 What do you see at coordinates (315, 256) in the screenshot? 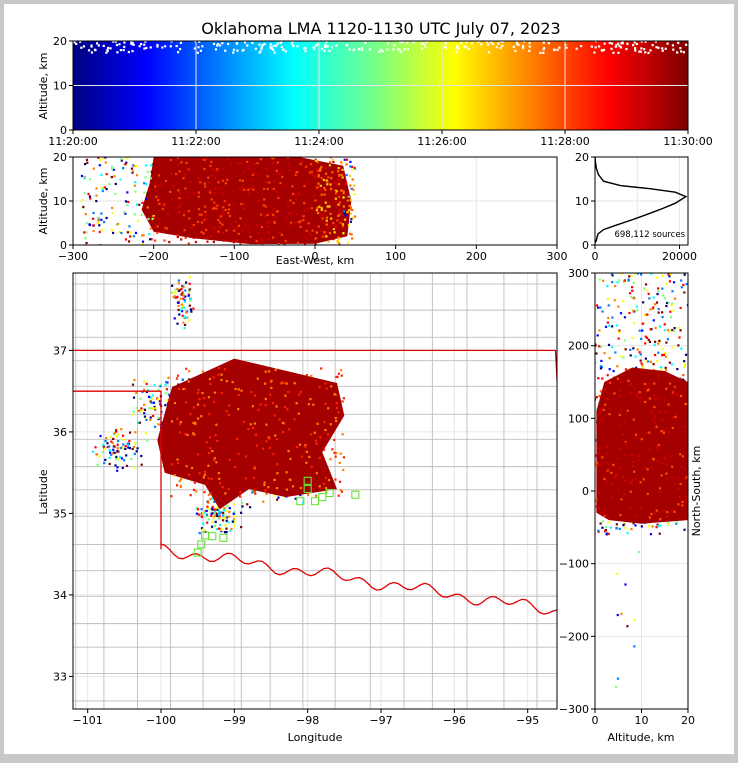
I see `ew-altitude-xtick-label: 0` at bounding box center [315, 256].